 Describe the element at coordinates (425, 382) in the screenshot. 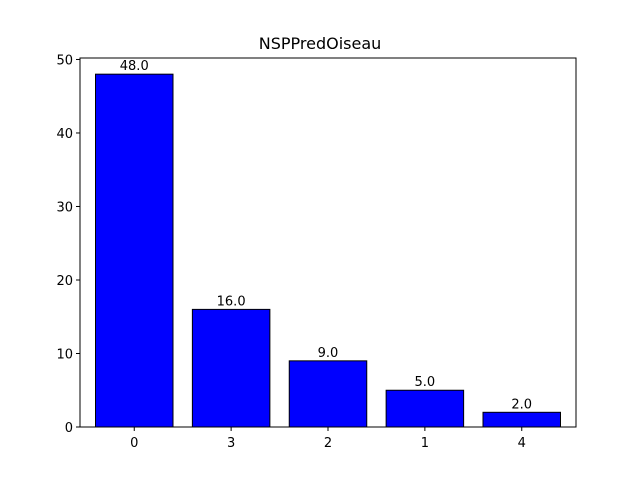

I see `bar-value-label: 5.0` at that location.